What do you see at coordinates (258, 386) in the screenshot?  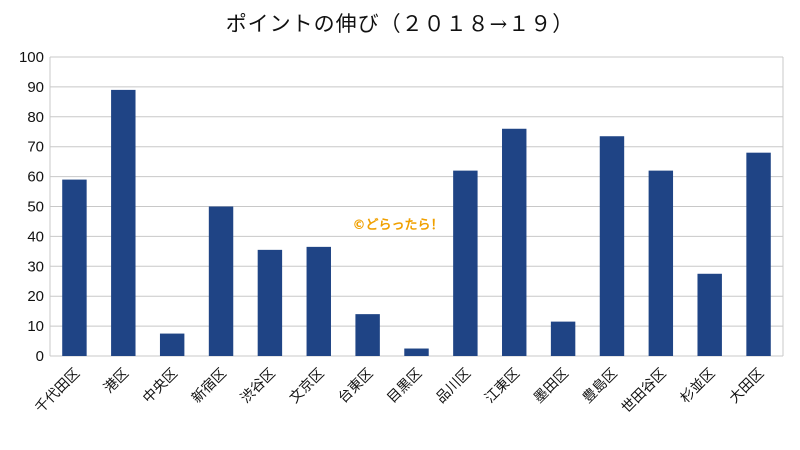 I see `x-tick-label: 渋谷区` at bounding box center [258, 386].